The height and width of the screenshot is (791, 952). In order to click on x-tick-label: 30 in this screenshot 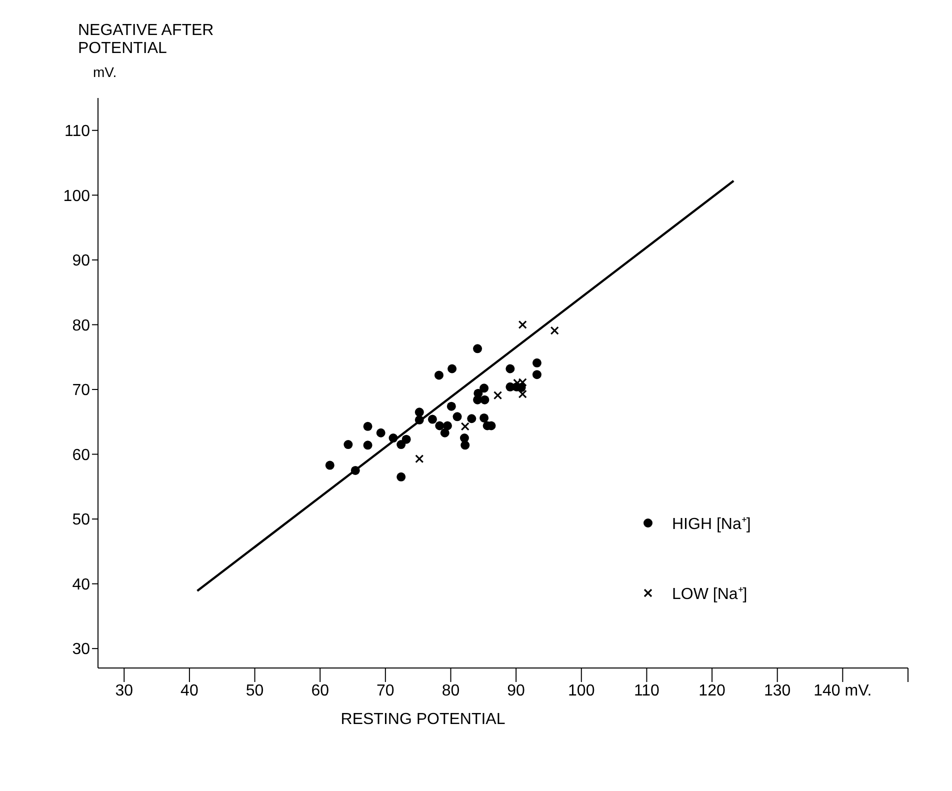, I will do `click(124, 691)`.